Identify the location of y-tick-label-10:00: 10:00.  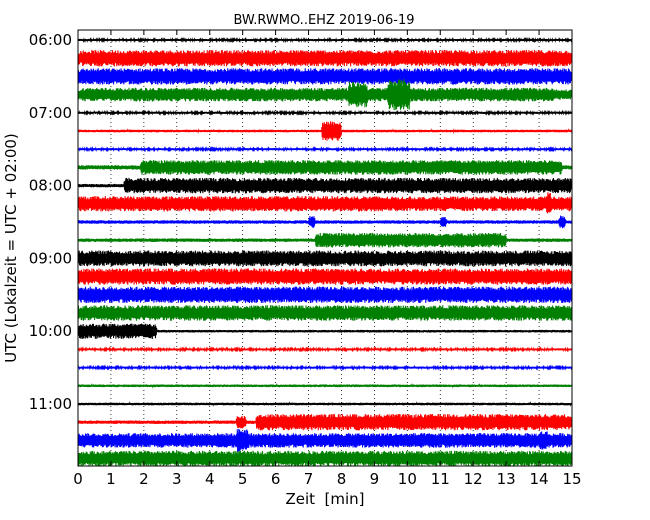
(50, 331).